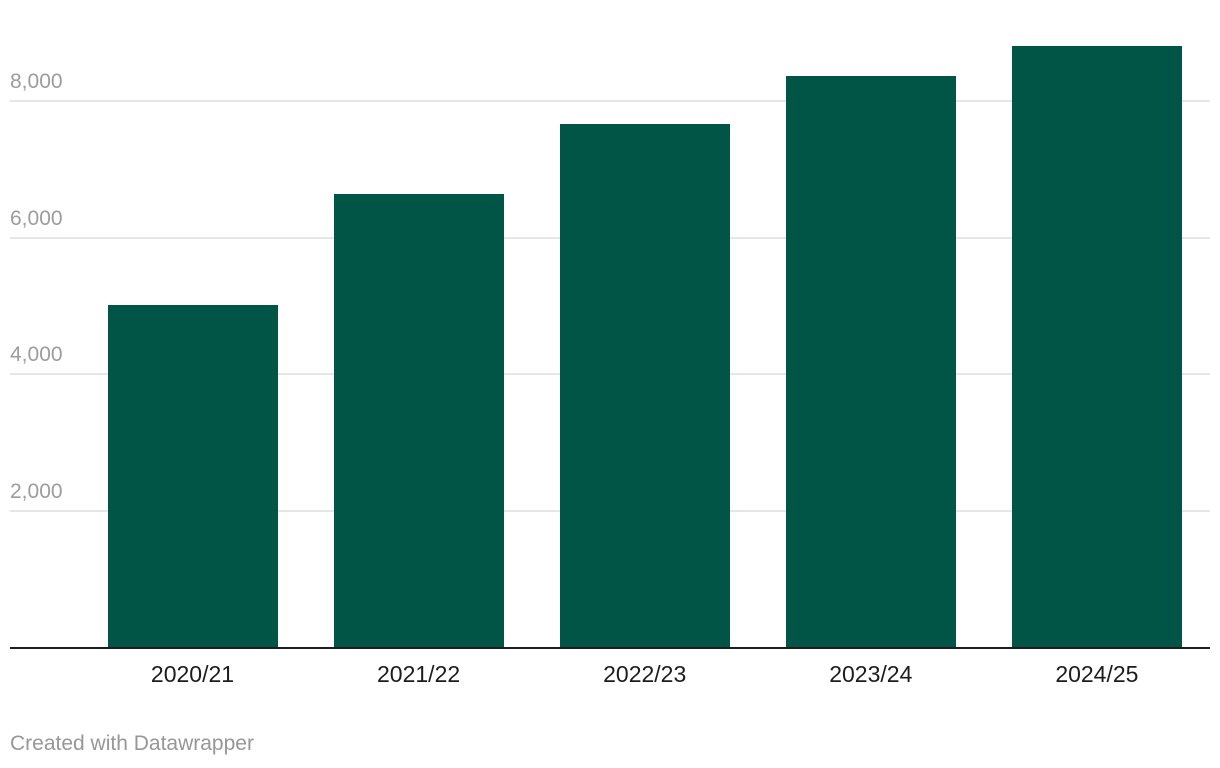  What do you see at coordinates (36, 354) in the screenshot?
I see `y-tick-label-4000: 4,000` at bounding box center [36, 354].